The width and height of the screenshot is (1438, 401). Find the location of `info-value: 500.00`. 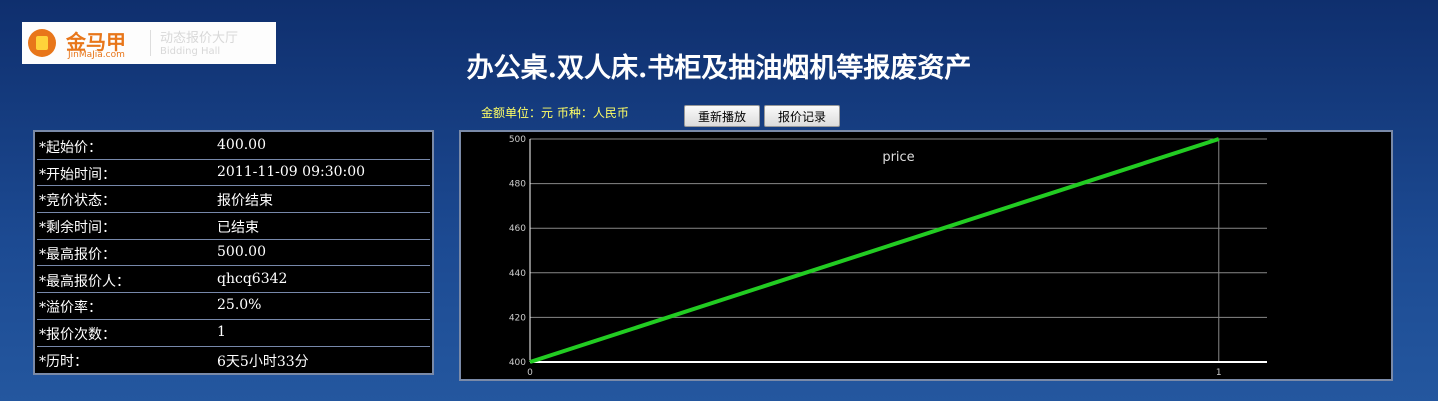

info-value: 500.00 is located at coordinates (241, 251).